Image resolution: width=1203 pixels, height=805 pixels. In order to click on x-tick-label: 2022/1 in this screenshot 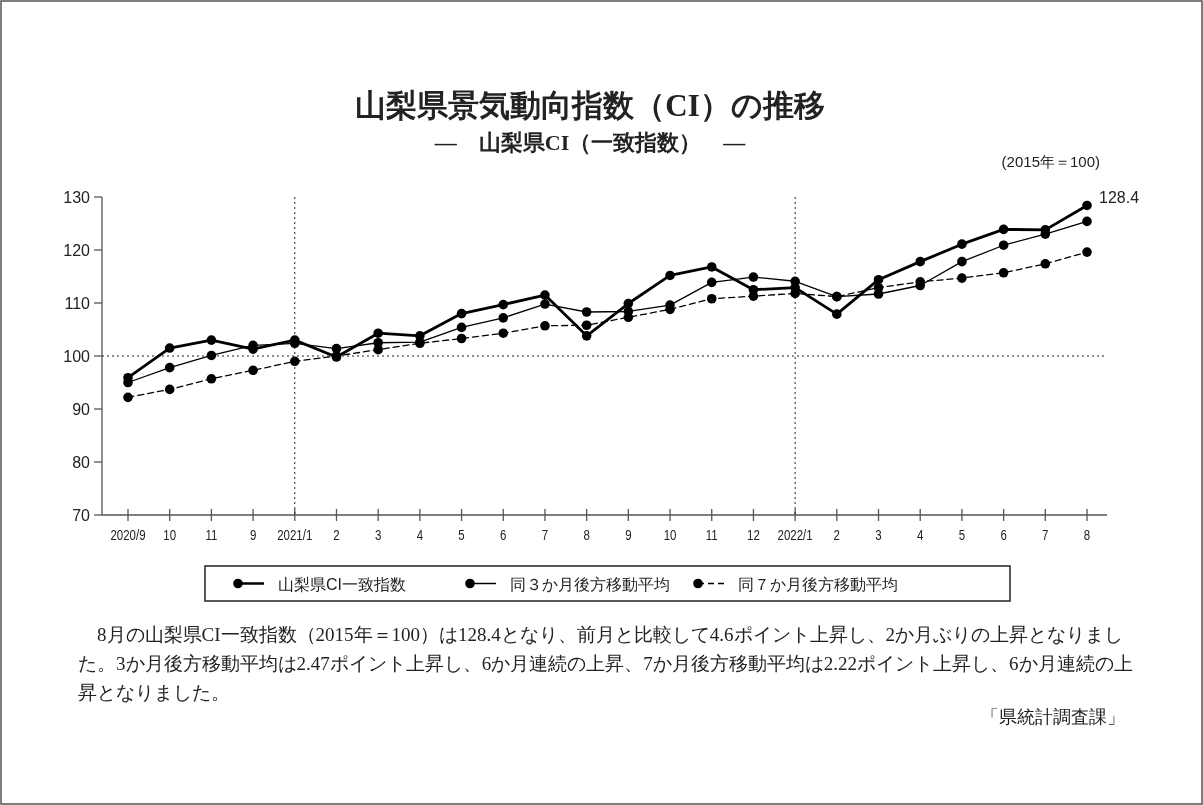, I will do `click(795, 535)`.